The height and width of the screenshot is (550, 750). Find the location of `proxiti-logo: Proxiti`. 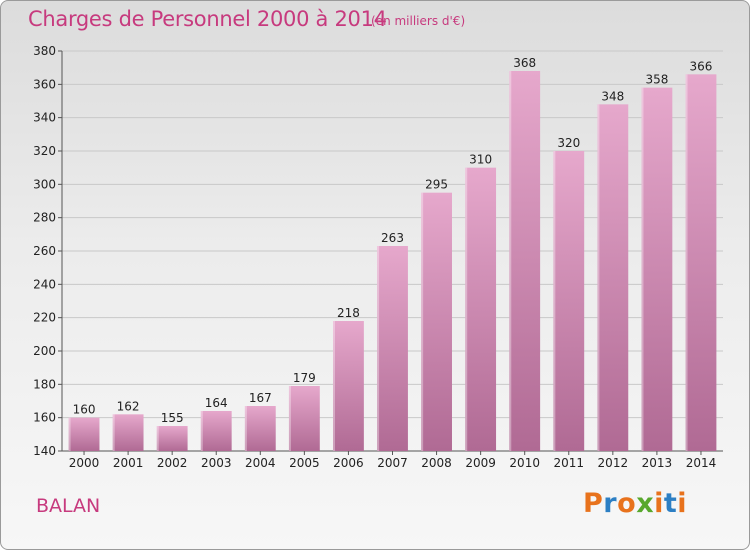

proxiti-logo: Proxiti is located at coordinates (635, 503).